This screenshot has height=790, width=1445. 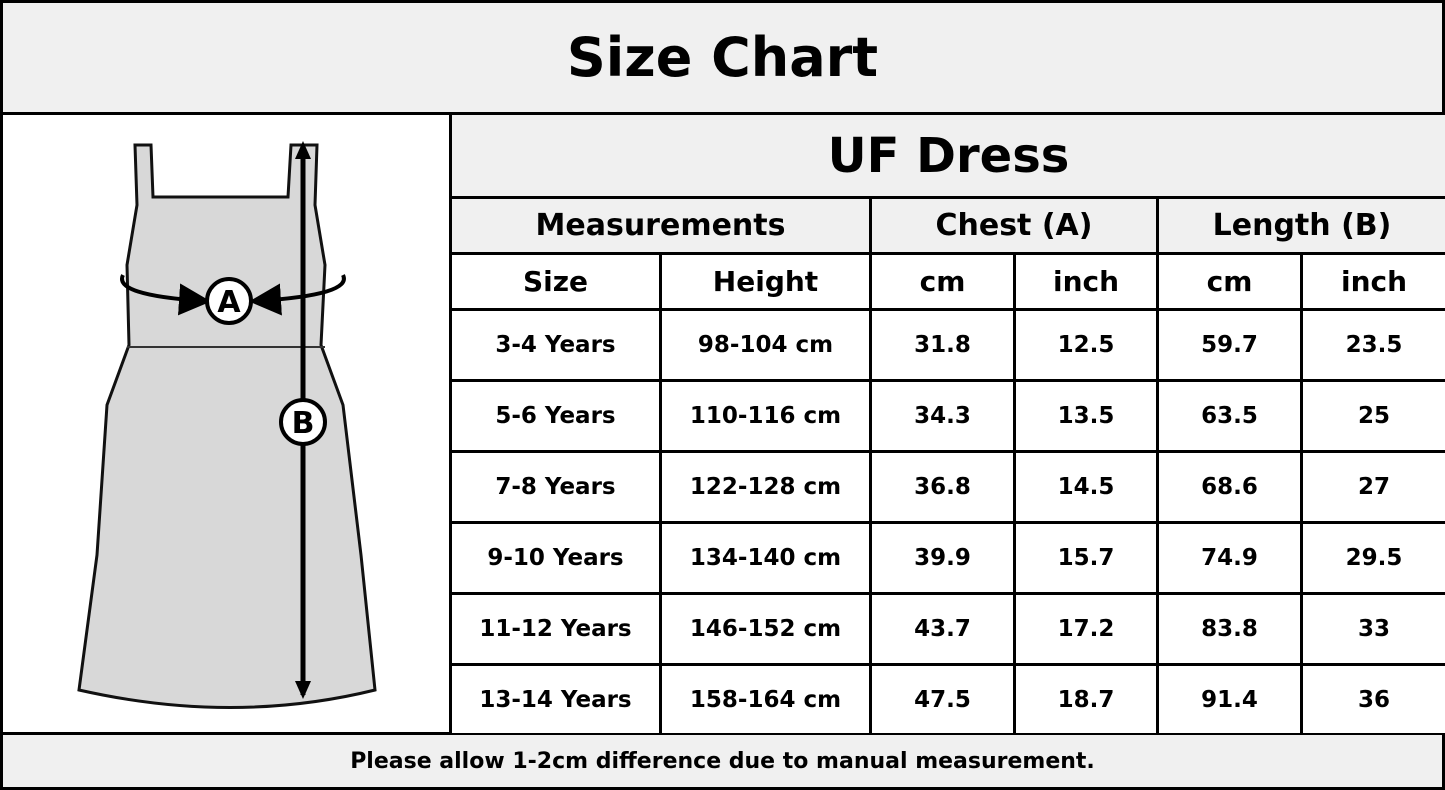 What do you see at coordinates (1014, 225) in the screenshot?
I see `group-header: Chest (A)` at bounding box center [1014, 225].